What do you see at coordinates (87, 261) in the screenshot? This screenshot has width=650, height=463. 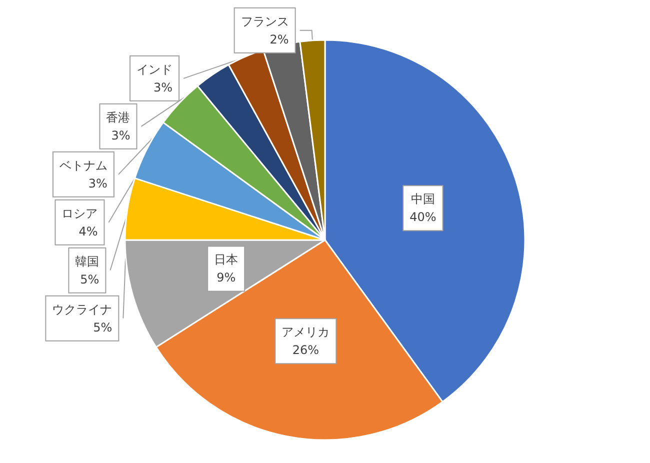 I see `slice-label: 韓国` at bounding box center [87, 261].